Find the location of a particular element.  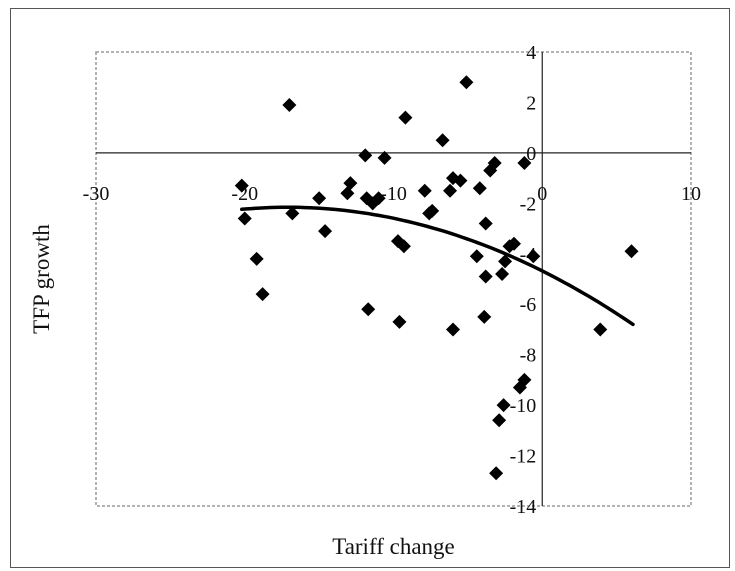

y-tick-label: -6 is located at coordinates (528, 305).